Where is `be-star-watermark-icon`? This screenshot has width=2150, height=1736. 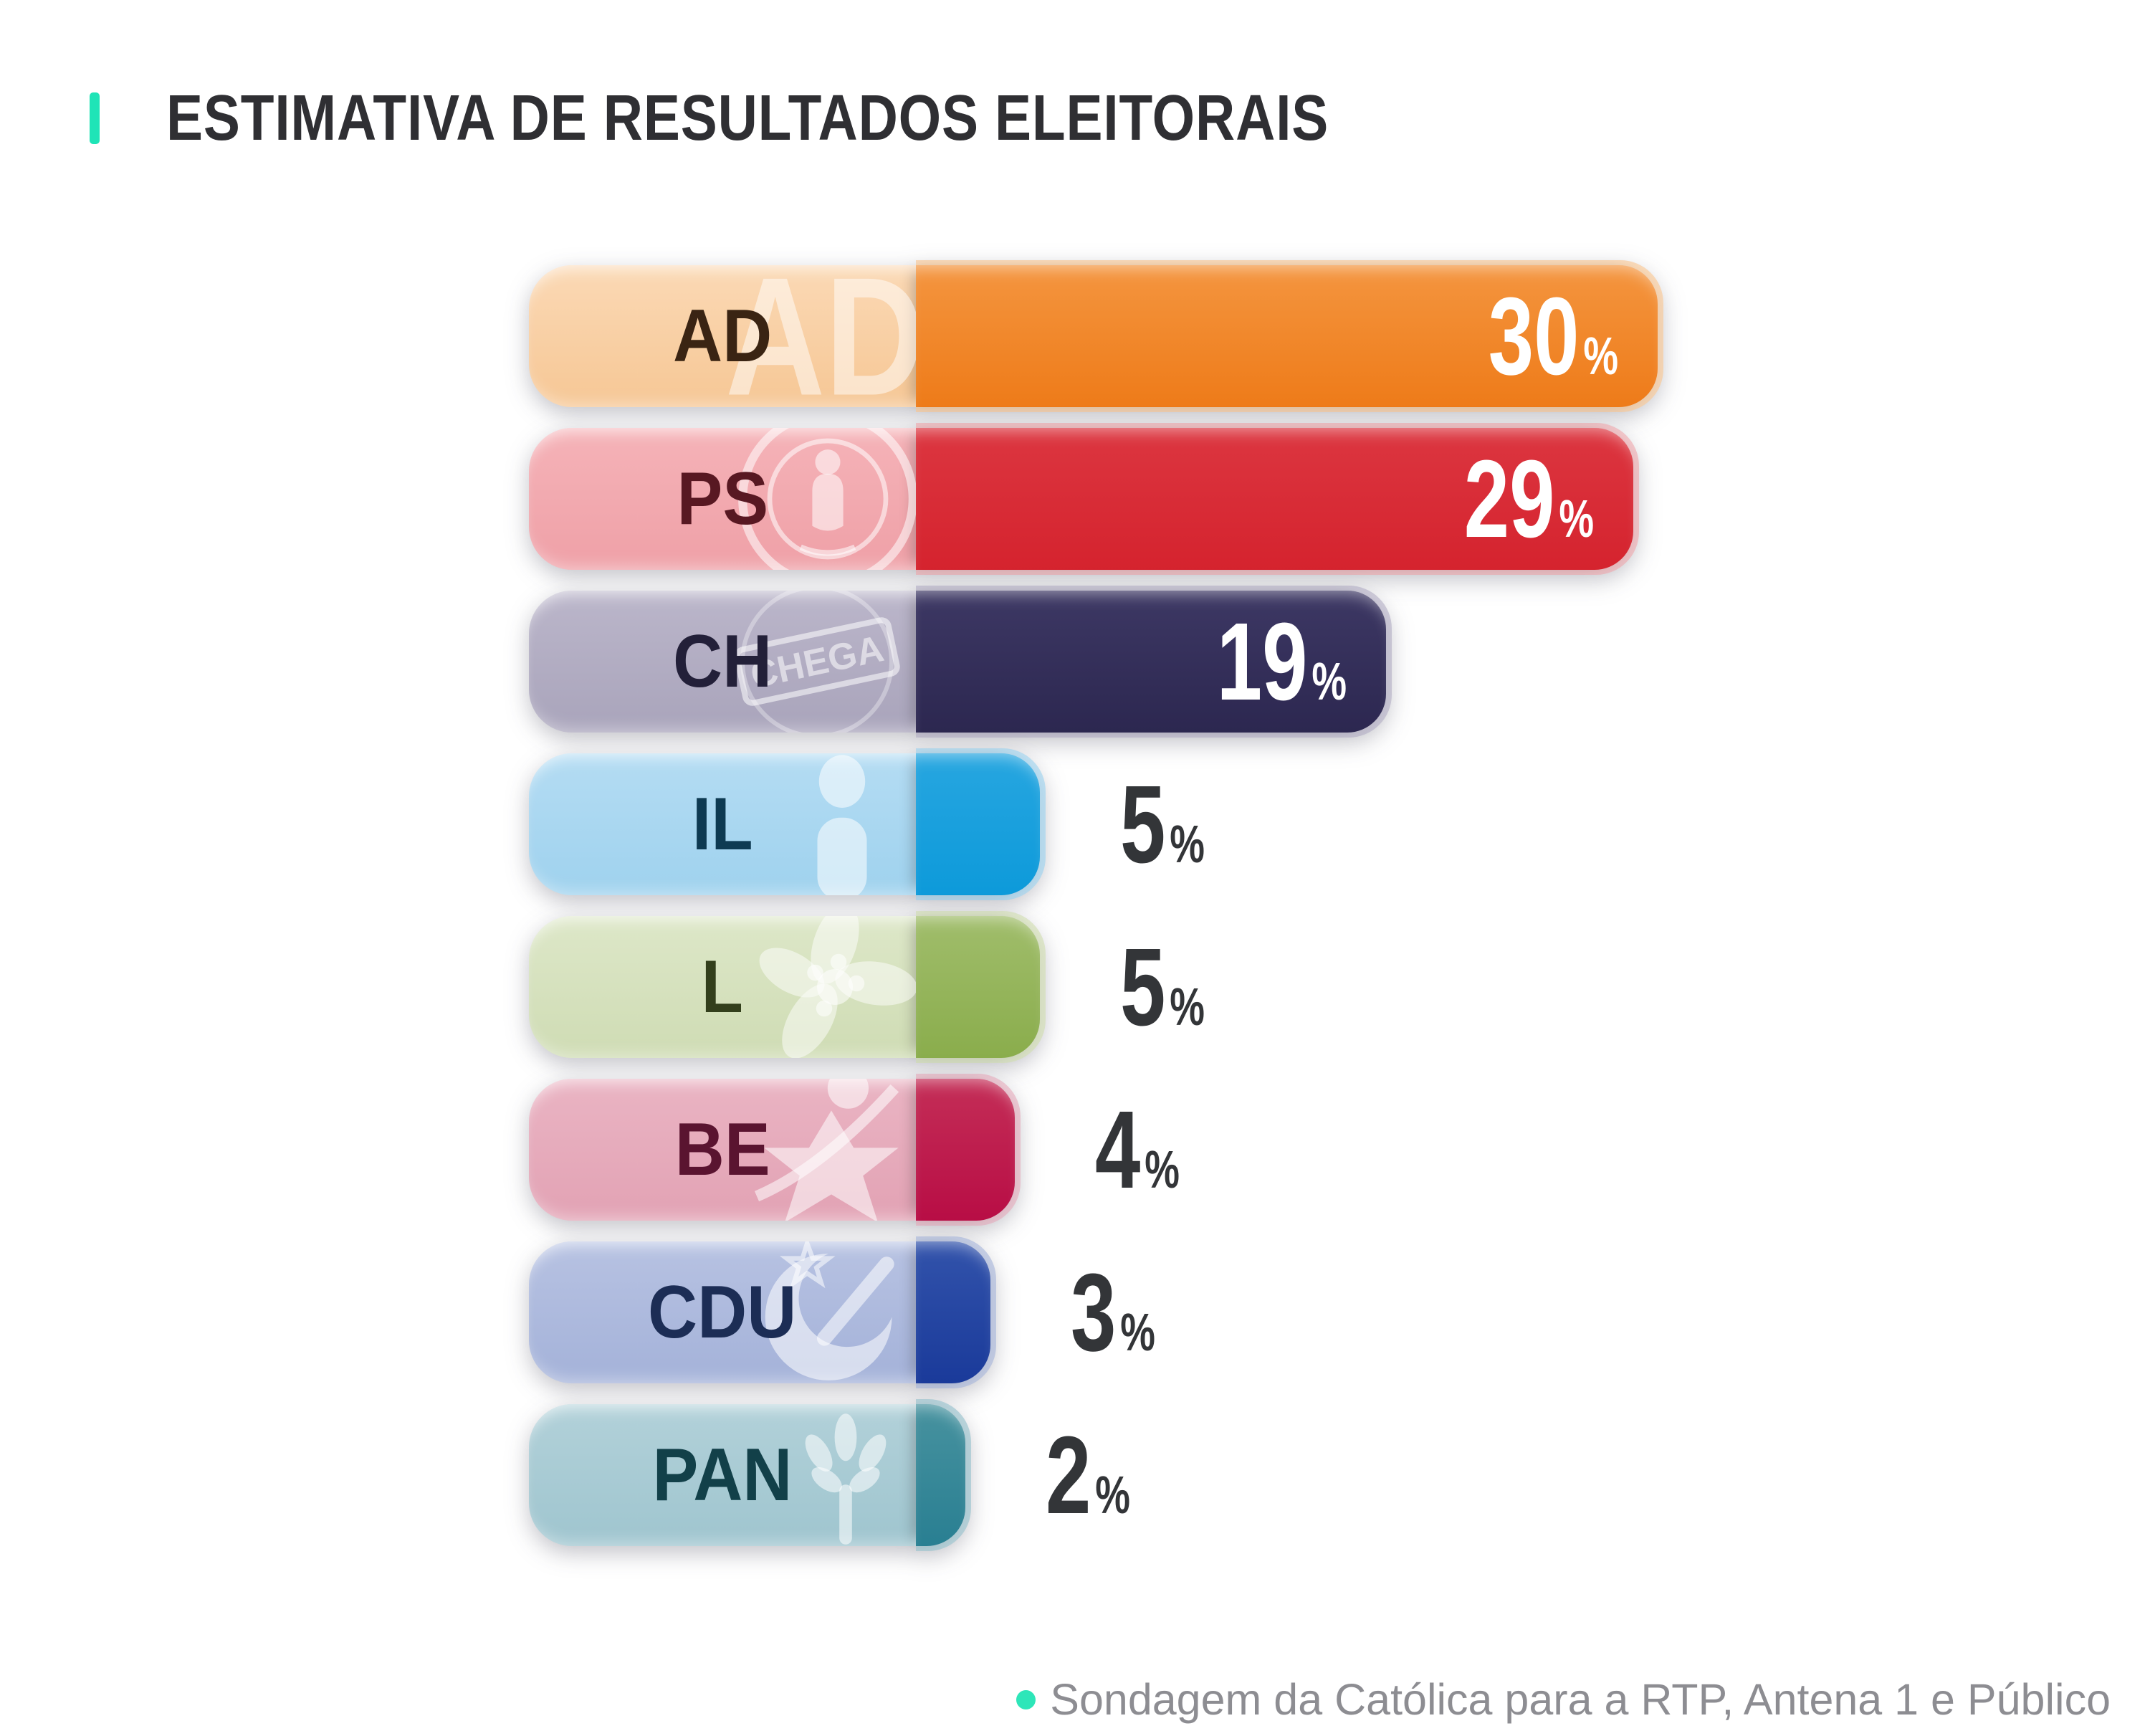
be-star-watermark-icon is located at coordinates (827, 1150).